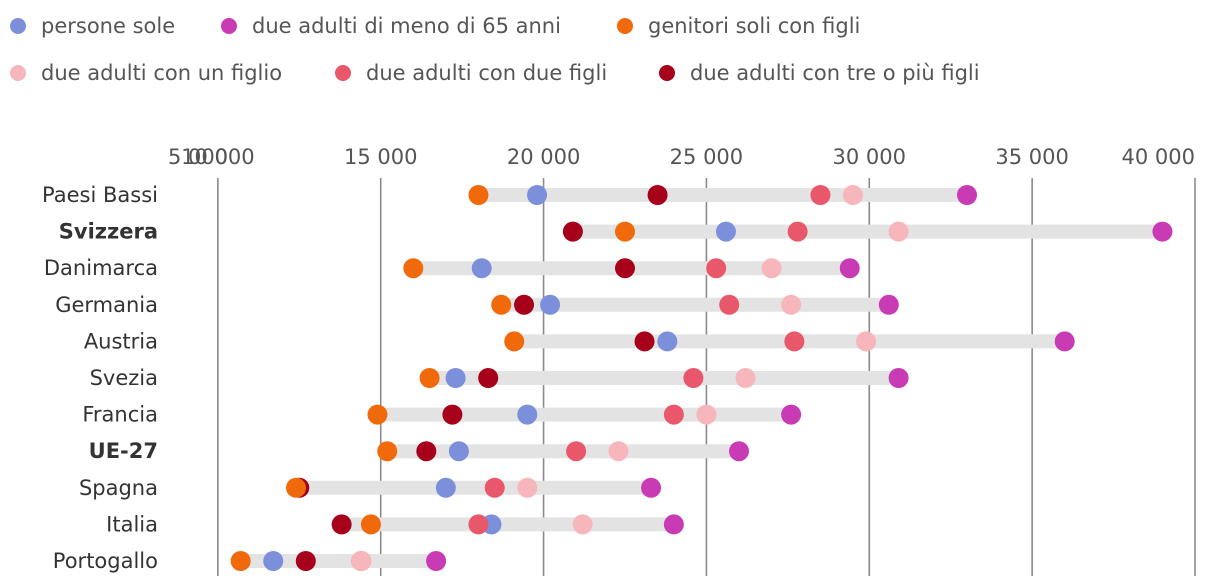  Describe the element at coordinates (18, 26) in the screenshot. I see `legend-marker-ps` at that location.